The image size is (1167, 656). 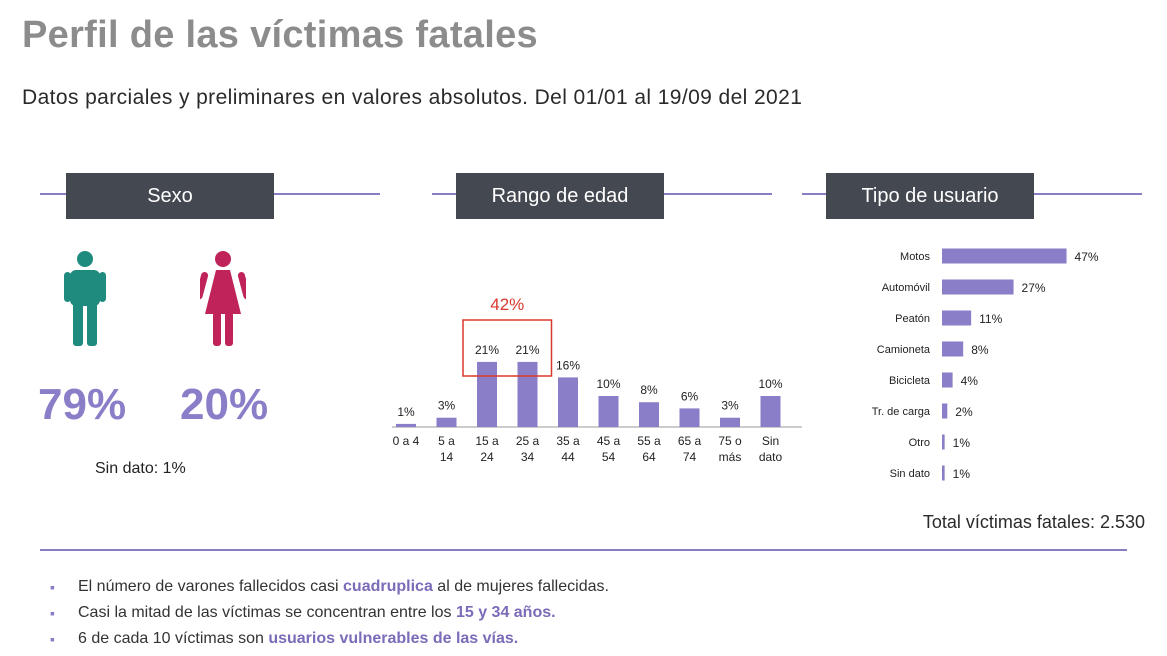 I want to click on age-tick-label: dato, so click(x=771, y=457).